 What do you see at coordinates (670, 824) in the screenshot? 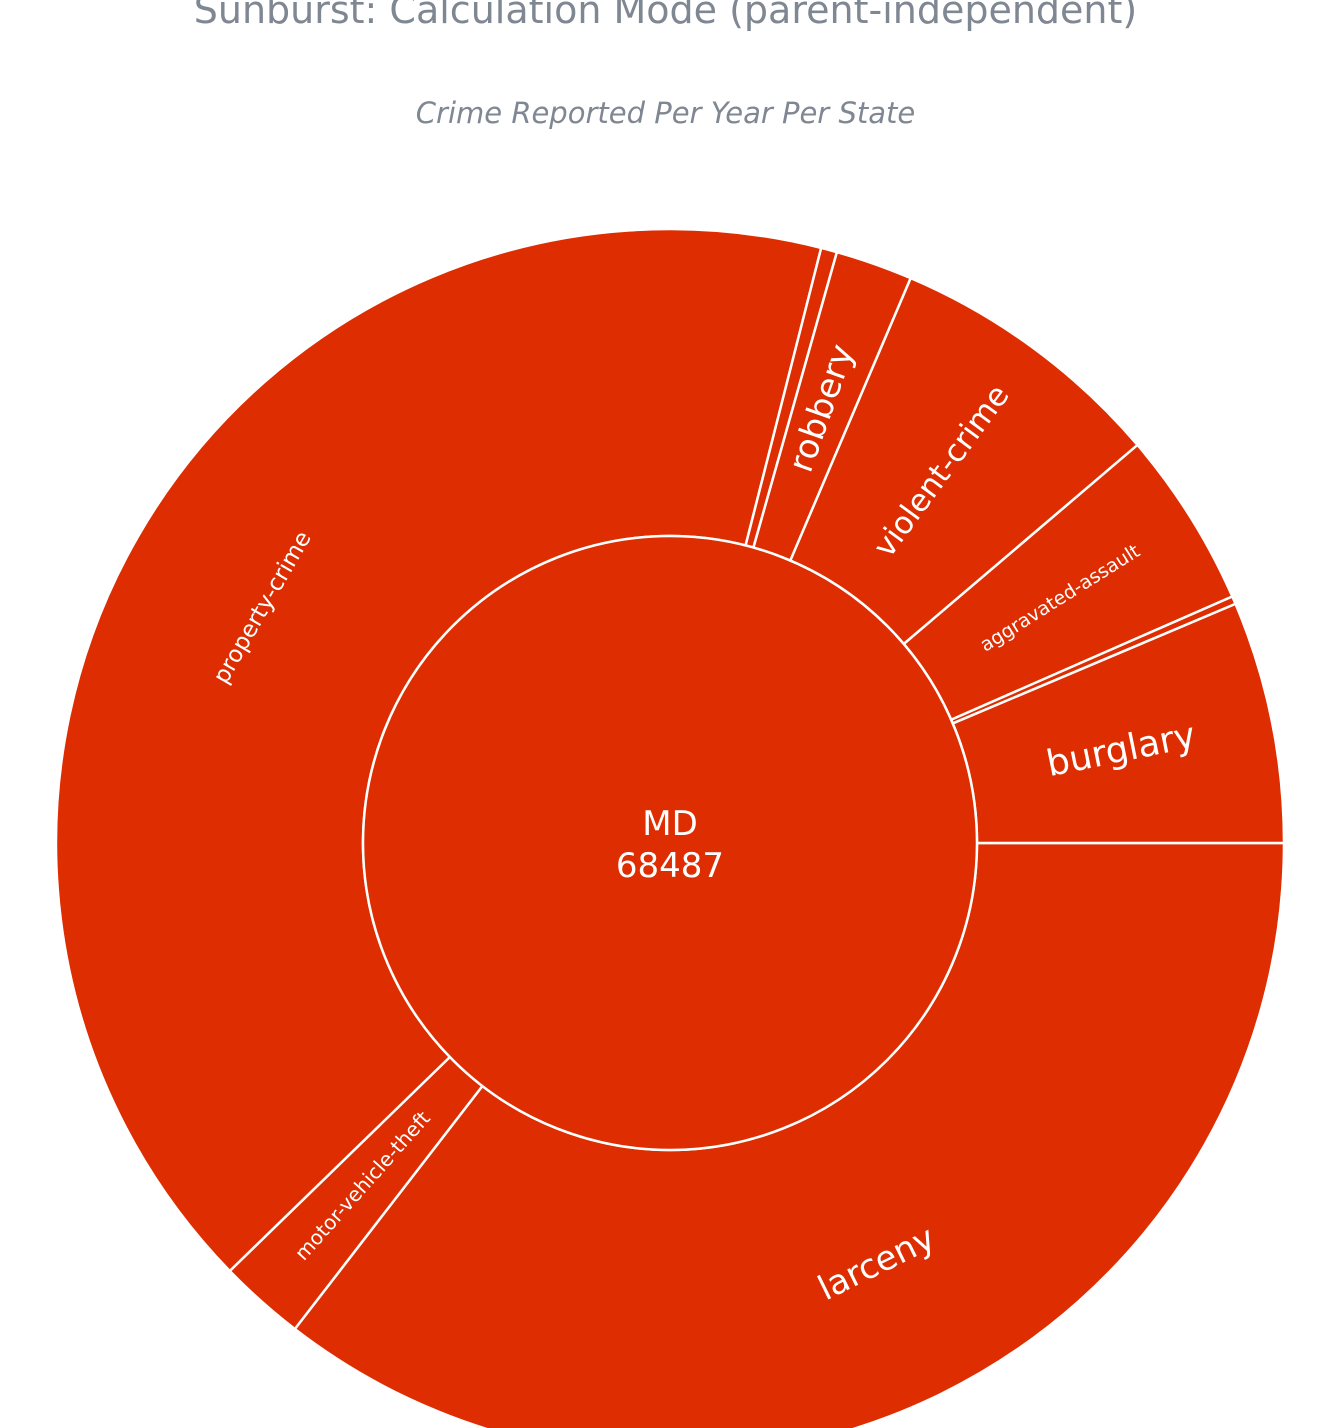
I see `center-label: MD` at bounding box center [670, 824].